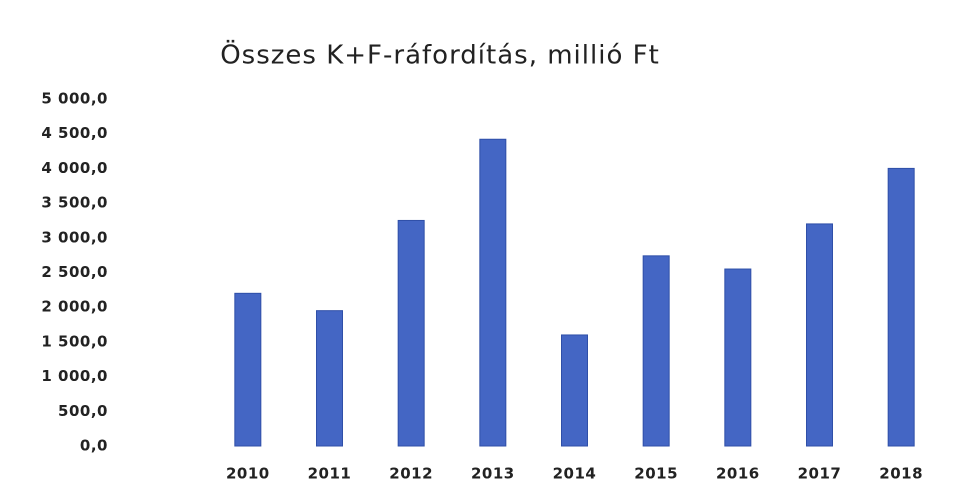 The image size is (955, 495). Describe the element at coordinates (94, 446) in the screenshot. I see `y-tick-label: 0,0` at that location.